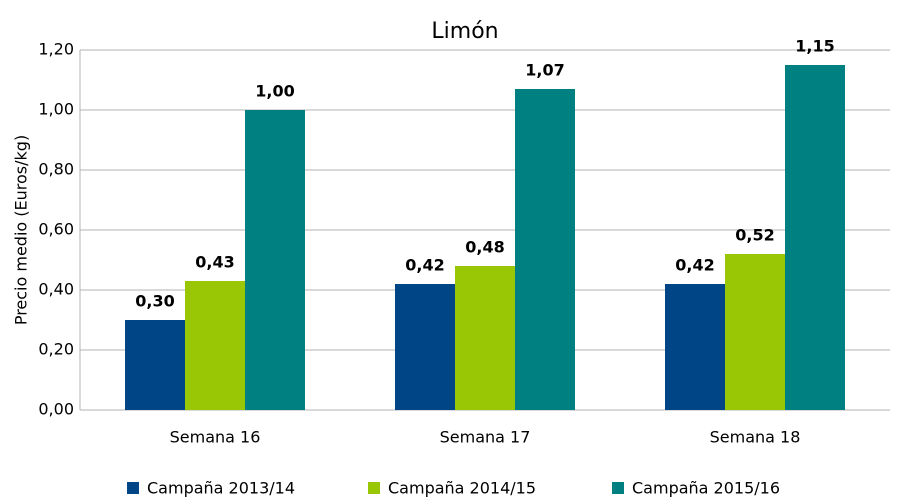 Image resolution: width=900 pixels, height=501 pixels. What do you see at coordinates (485, 437) in the screenshot?
I see `x-tick-label: Semana 17` at bounding box center [485, 437].